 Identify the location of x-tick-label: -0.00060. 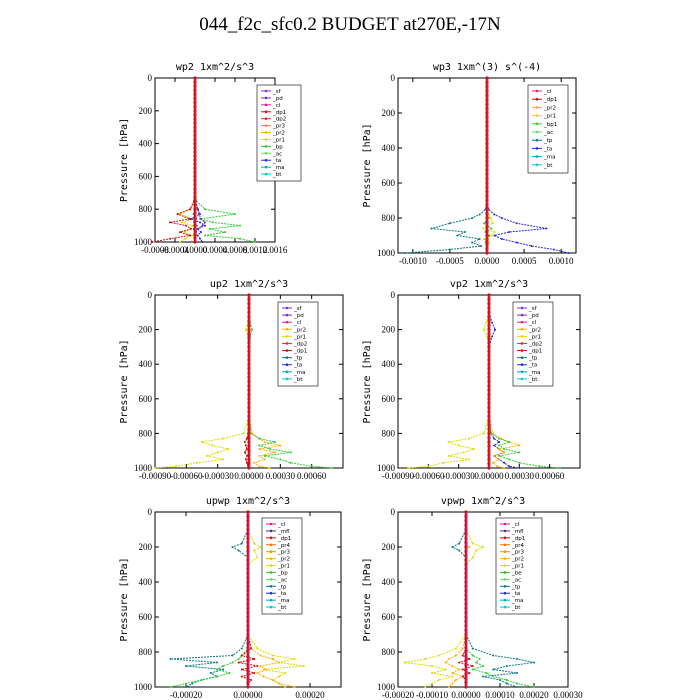
(186, 476).